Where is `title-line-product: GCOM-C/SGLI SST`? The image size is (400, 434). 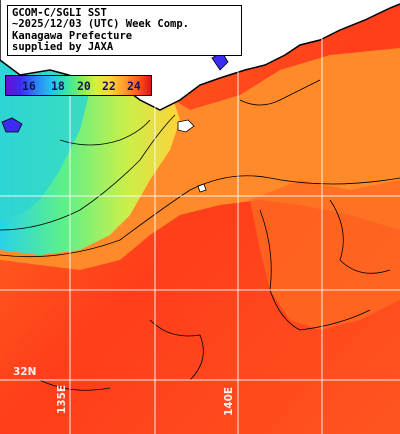
title-line-product: GCOM-C/SGLI SST is located at coordinates (59, 13).